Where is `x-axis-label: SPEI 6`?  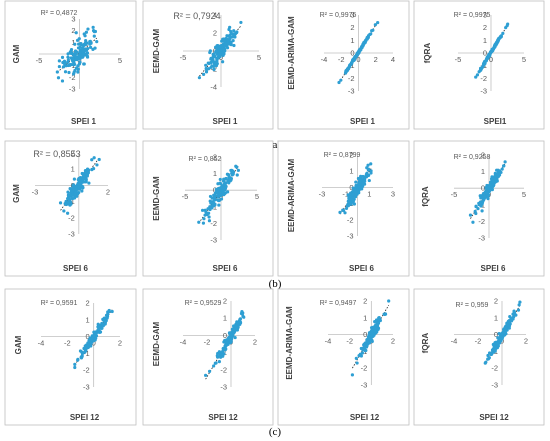
x-axis-label: SPEI 6 is located at coordinates (225, 268).